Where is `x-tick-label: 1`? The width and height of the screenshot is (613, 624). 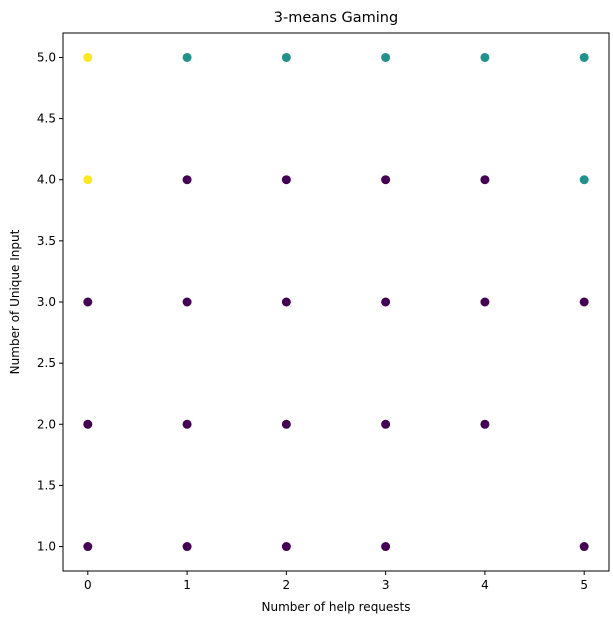 x-tick-label: 1 is located at coordinates (187, 585).